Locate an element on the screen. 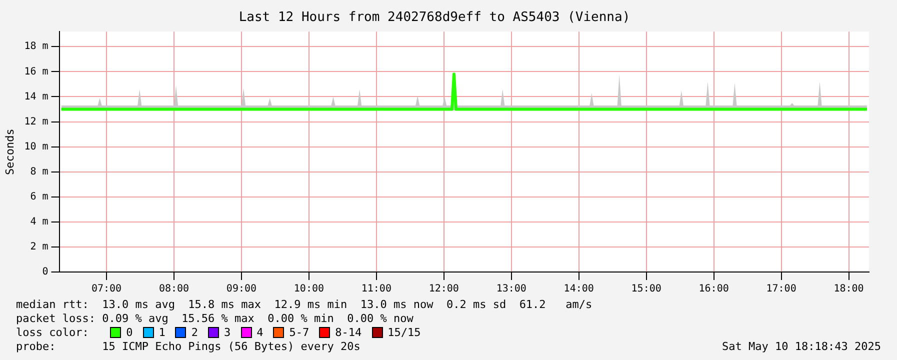  x-tick-label: 09:00 is located at coordinates (241, 289).